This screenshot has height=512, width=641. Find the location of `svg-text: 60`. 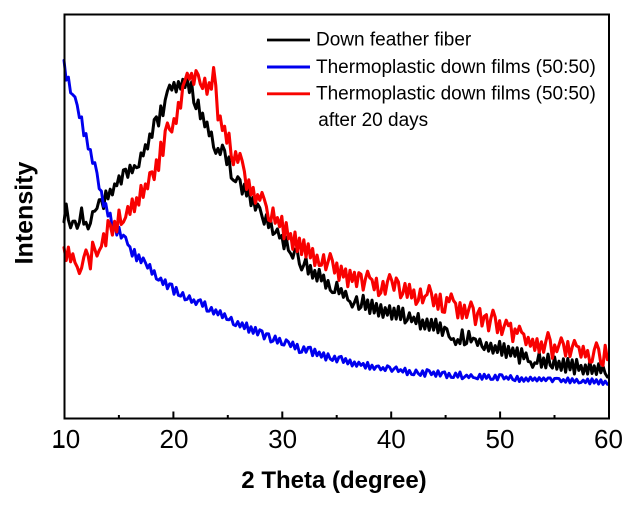

svg-text: 60 is located at coordinates (608, 439).